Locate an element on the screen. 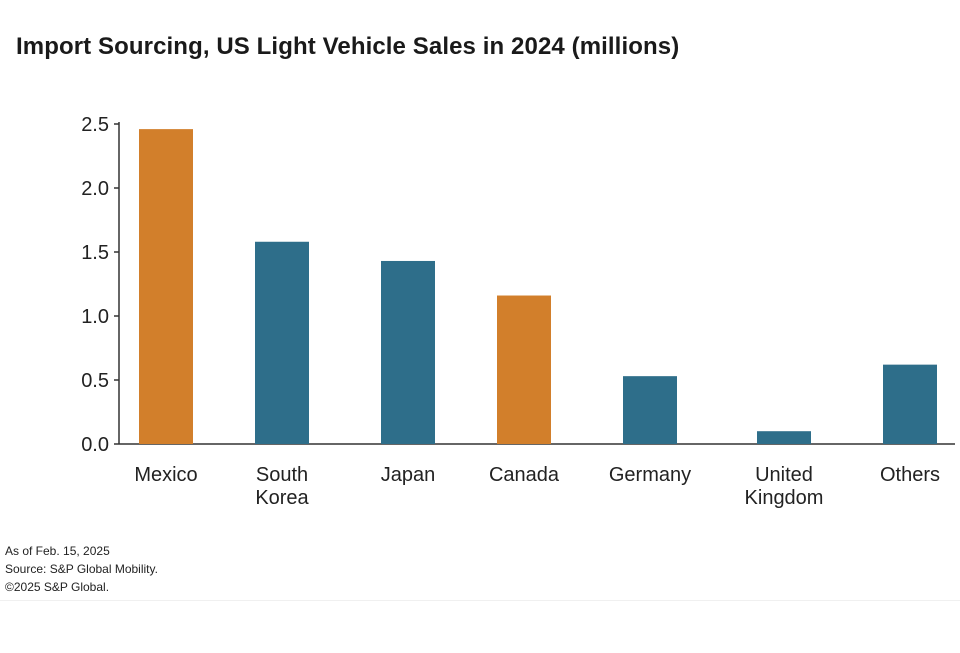 This screenshot has height=653, width=960. x-category-label: Others is located at coordinates (910, 475).